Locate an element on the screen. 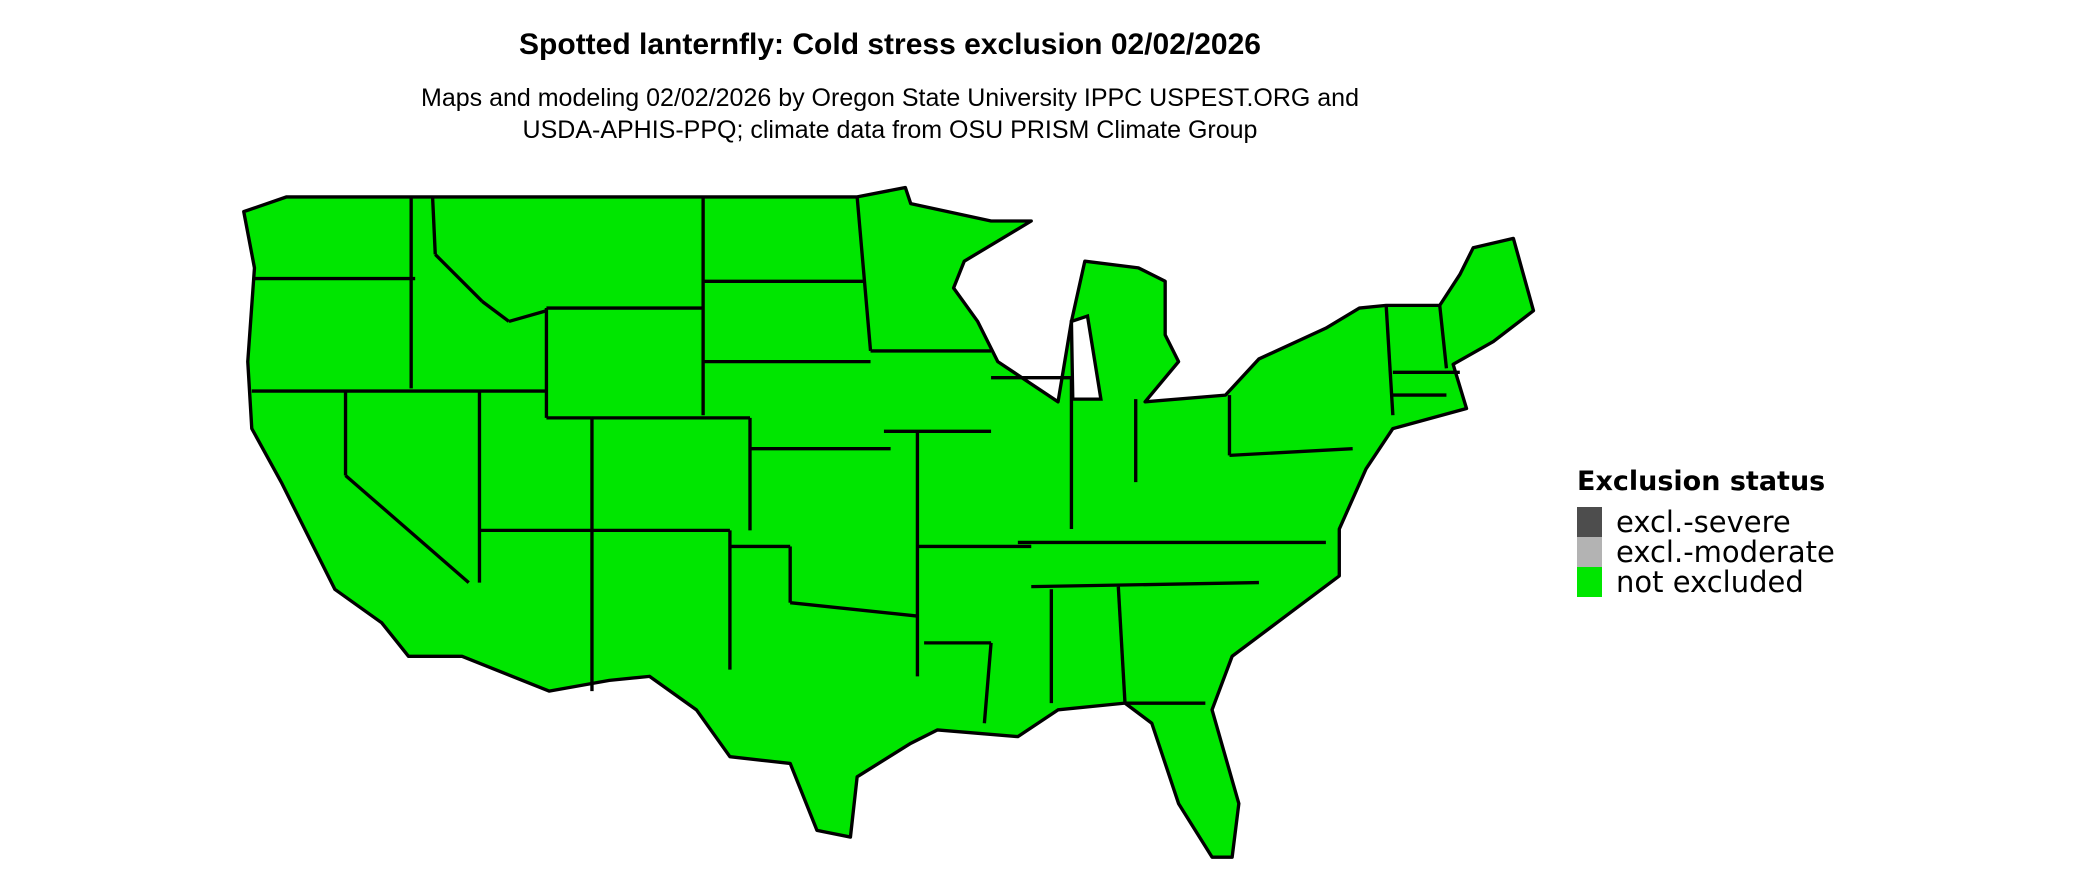 The image size is (2100, 892). legend-item-not-excluded: not excluded is located at coordinates (1690, 582).